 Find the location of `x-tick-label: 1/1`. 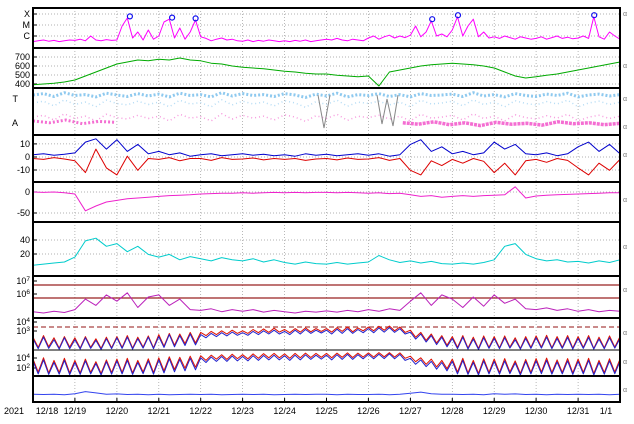

x-tick-label: 1/1 is located at coordinates (606, 411).